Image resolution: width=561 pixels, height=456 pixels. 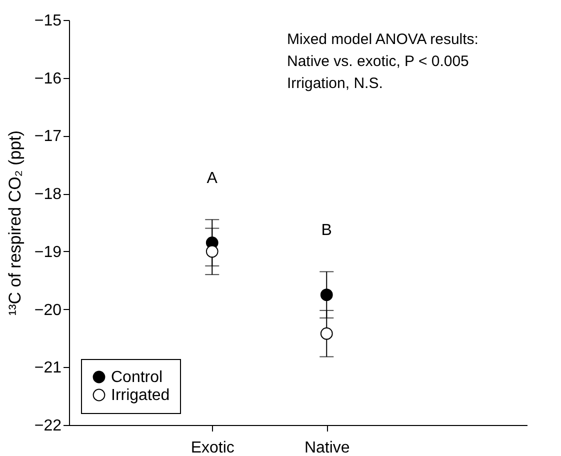 What do you see at coordinates (212, 448) in the screenshot?
I see `x-tick-label: Exotic` at bounding box center [212, 448].